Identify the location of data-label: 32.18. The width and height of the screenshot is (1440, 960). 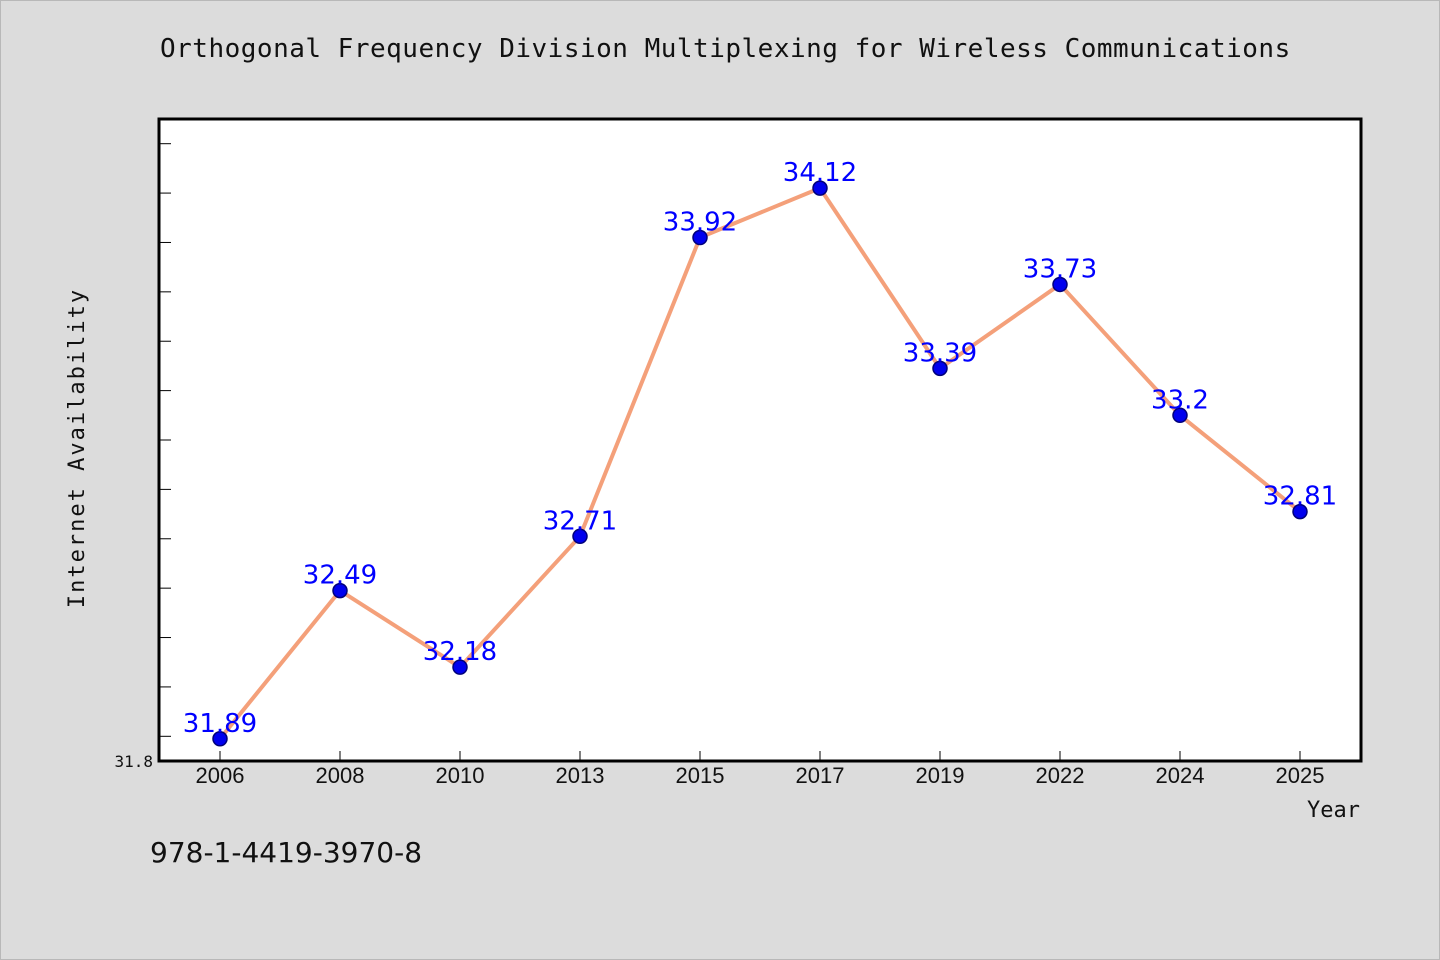
(460, 652).